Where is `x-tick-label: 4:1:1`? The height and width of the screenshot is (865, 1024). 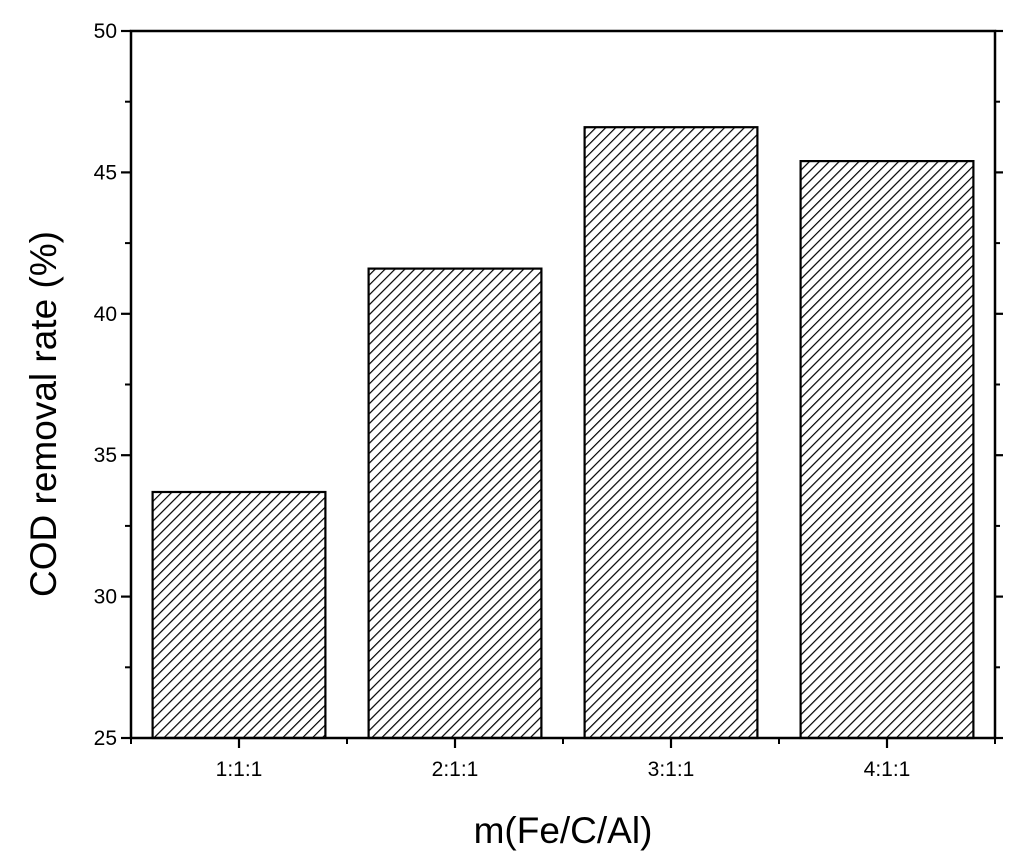
x-tick-label: 4:1:1 is located at coordinates (887, 769).